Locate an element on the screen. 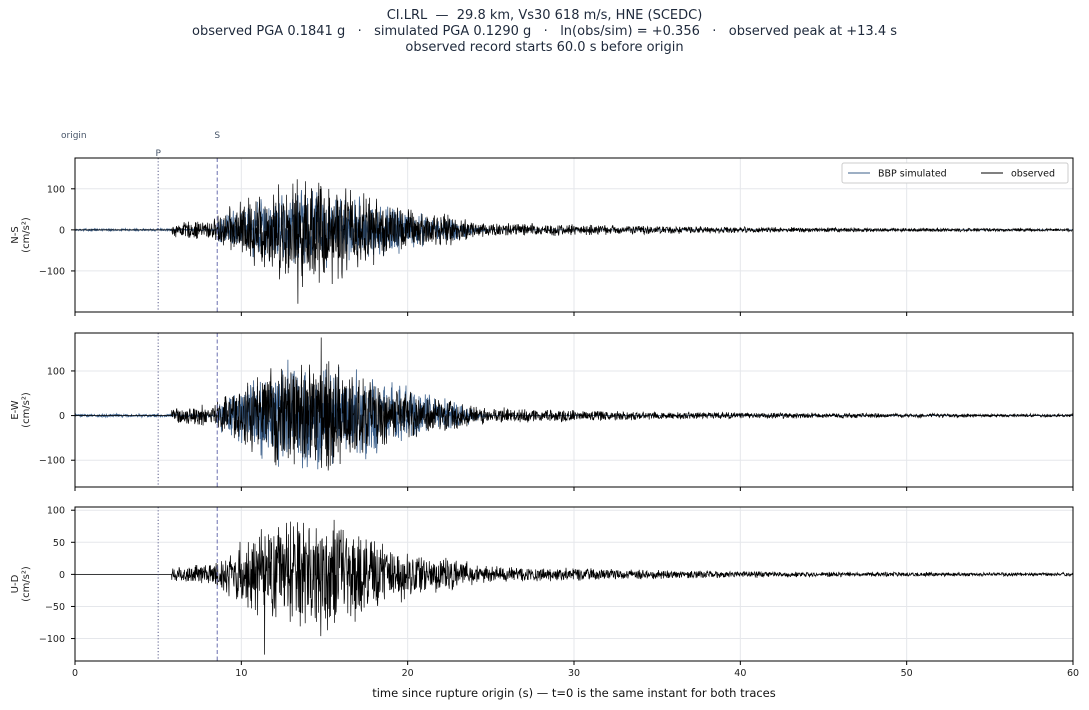 The width and height of the screenshot is (1089, 710). x-tick-label-0: 0 is located at coordinates (75, 673).